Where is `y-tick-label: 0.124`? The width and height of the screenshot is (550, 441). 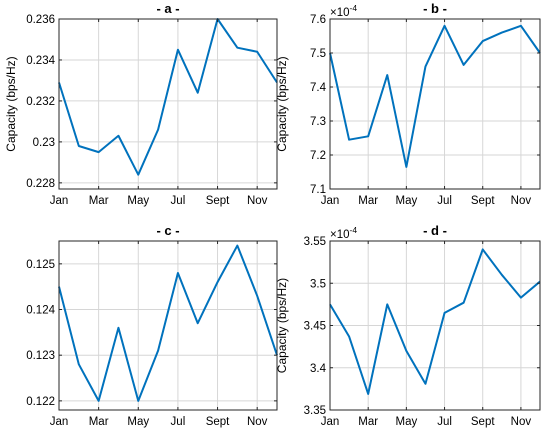
y-tick-label: 0.124 is located at coordinates (40, 311).